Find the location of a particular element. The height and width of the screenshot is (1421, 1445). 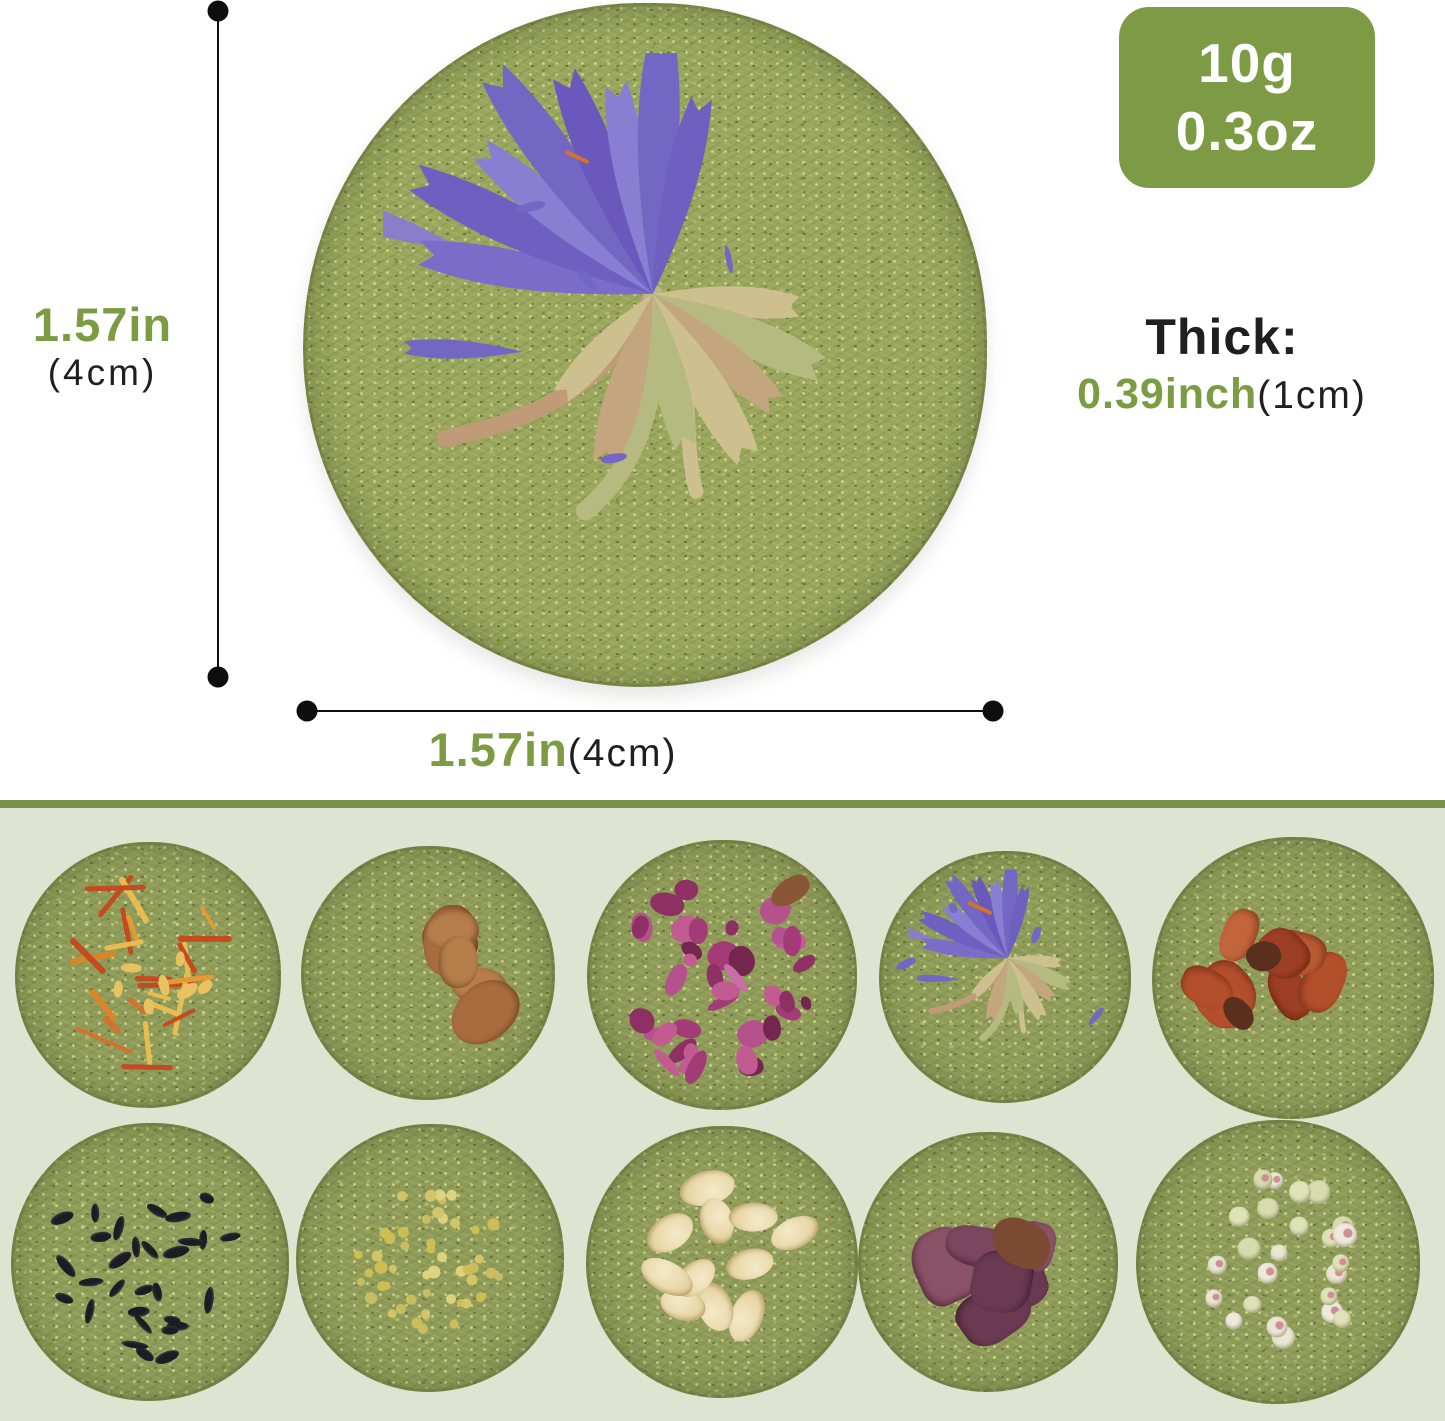

topping-white-sorghum-seeds is located at coordinates (1278, 1262).